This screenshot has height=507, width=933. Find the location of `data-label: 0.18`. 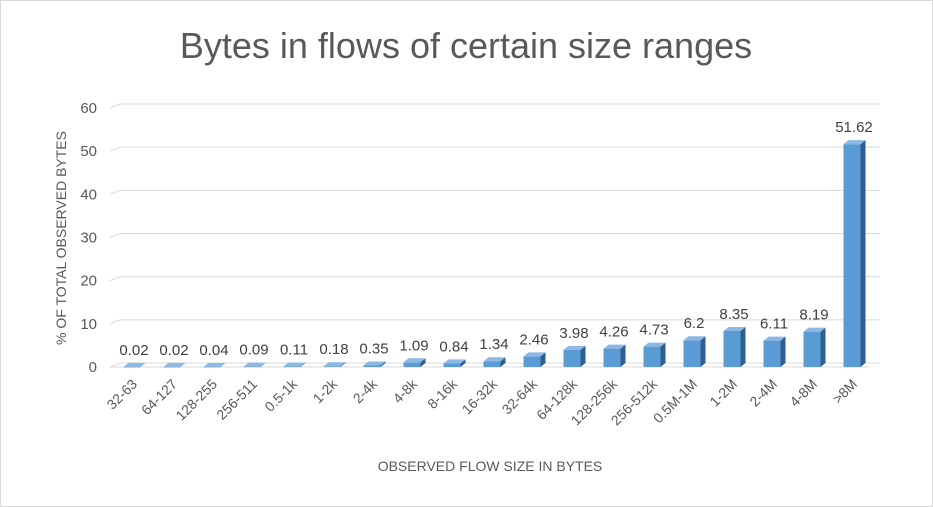

data-label: 0.18 is located at coordinates (333, 349).